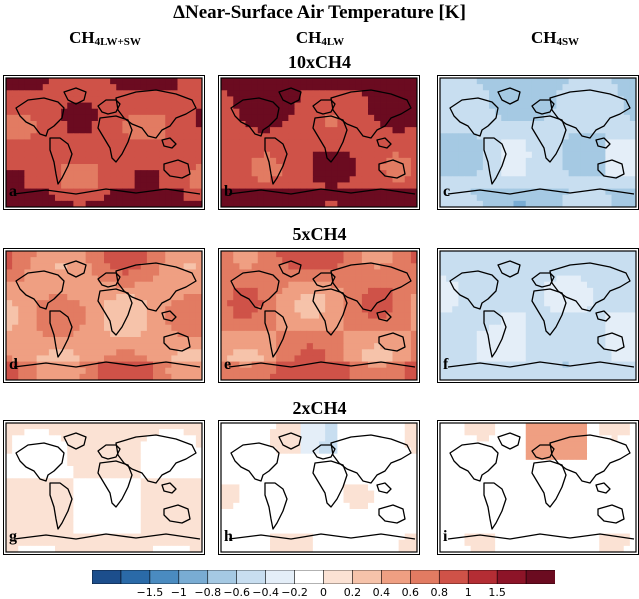 Image resolution: width=639 pixels, height=599 pixels. I want to click on colorbar, so click(323, 577).